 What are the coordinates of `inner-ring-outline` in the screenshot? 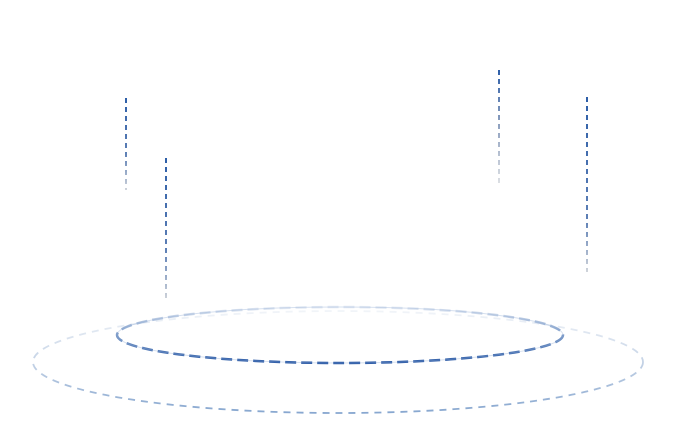 It's located at (340, 335).